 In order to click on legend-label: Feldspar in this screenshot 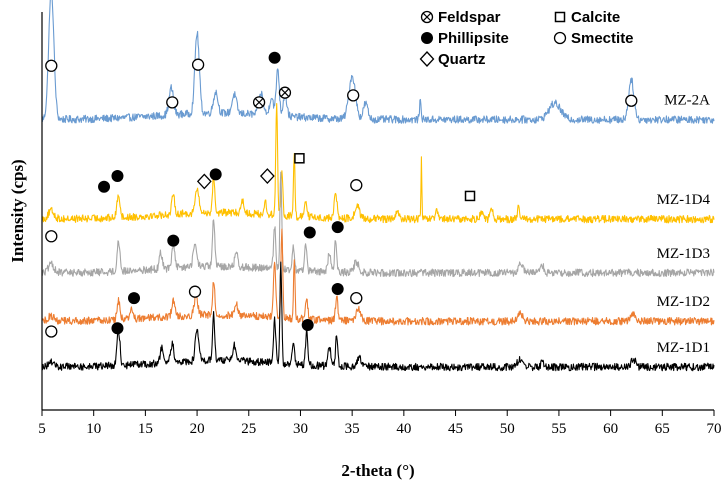, I will do `click(469, 17)`.